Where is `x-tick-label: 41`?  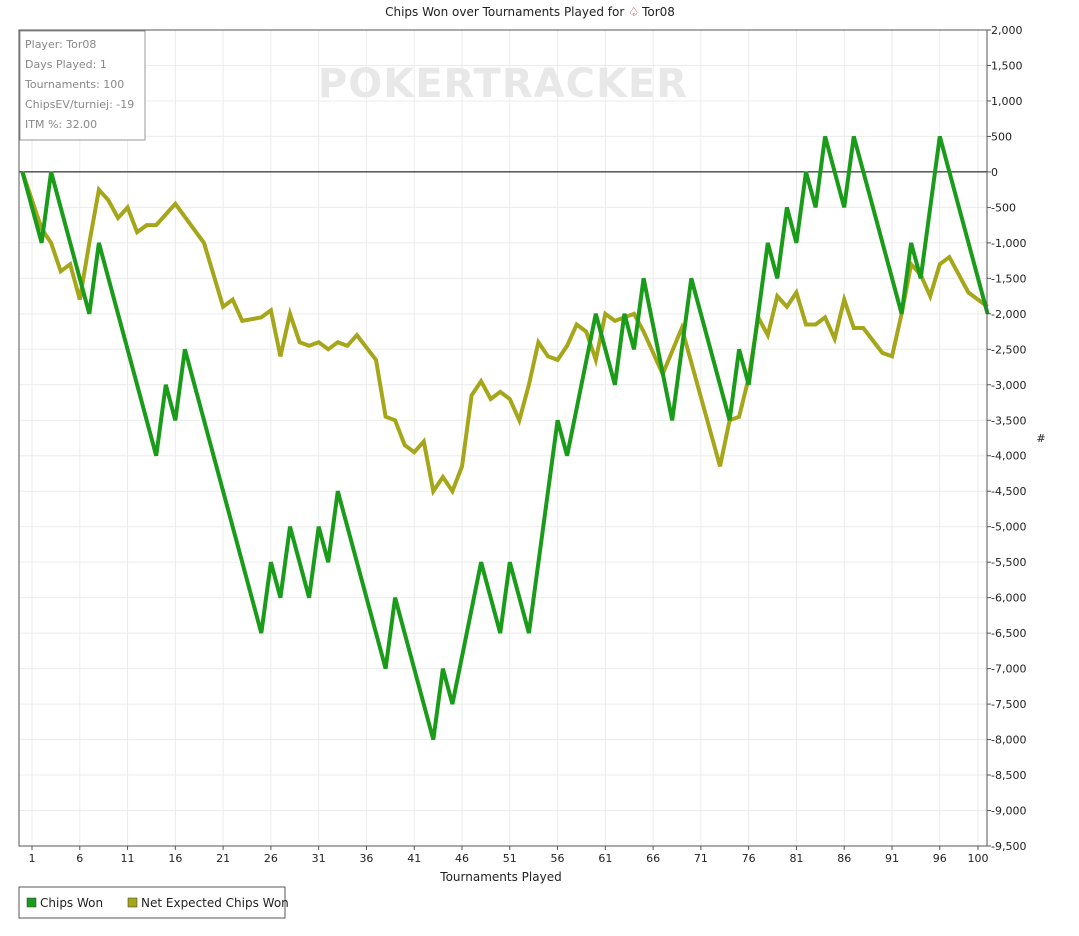
x-tick-label: 41 is located at coordinates (414, 858).